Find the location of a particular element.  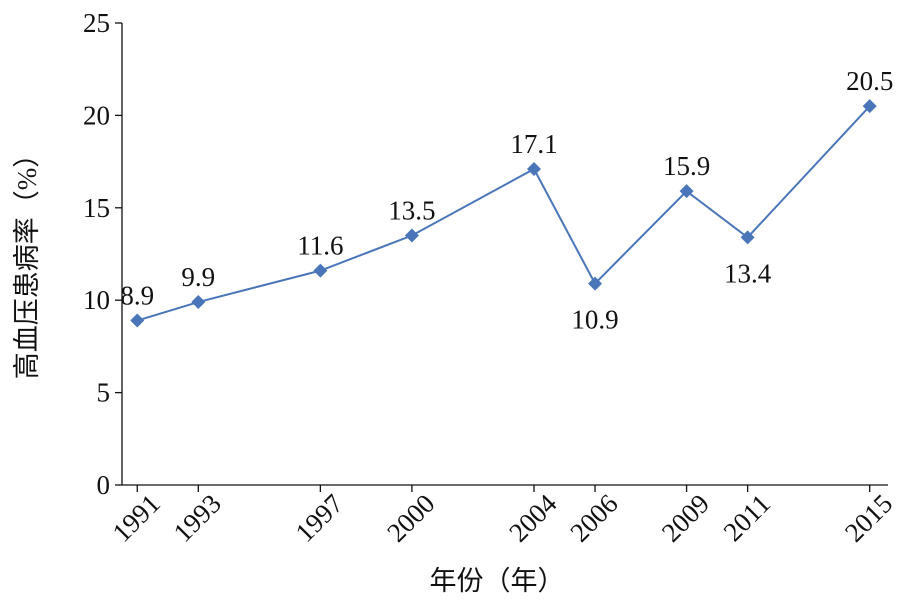

x-tick-label: 2006 is located at coordinates (593, 517).